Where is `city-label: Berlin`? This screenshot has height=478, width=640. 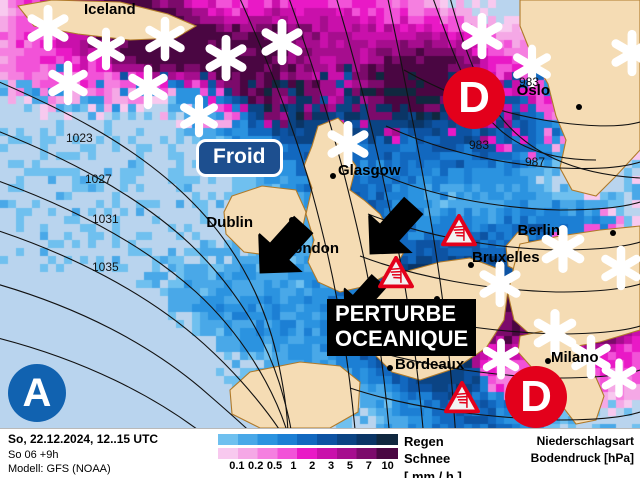 city-label: Berlin is located at coordinates (538, 230).